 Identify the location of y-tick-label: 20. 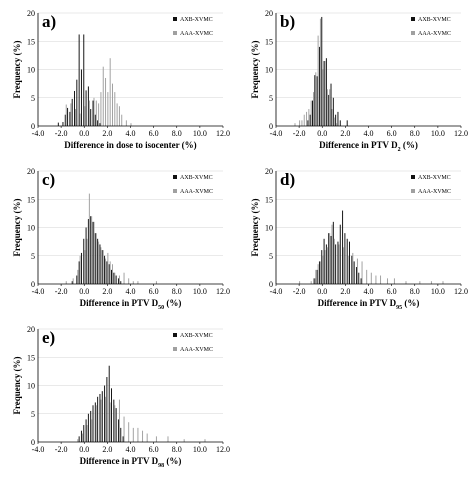
(269, 171).